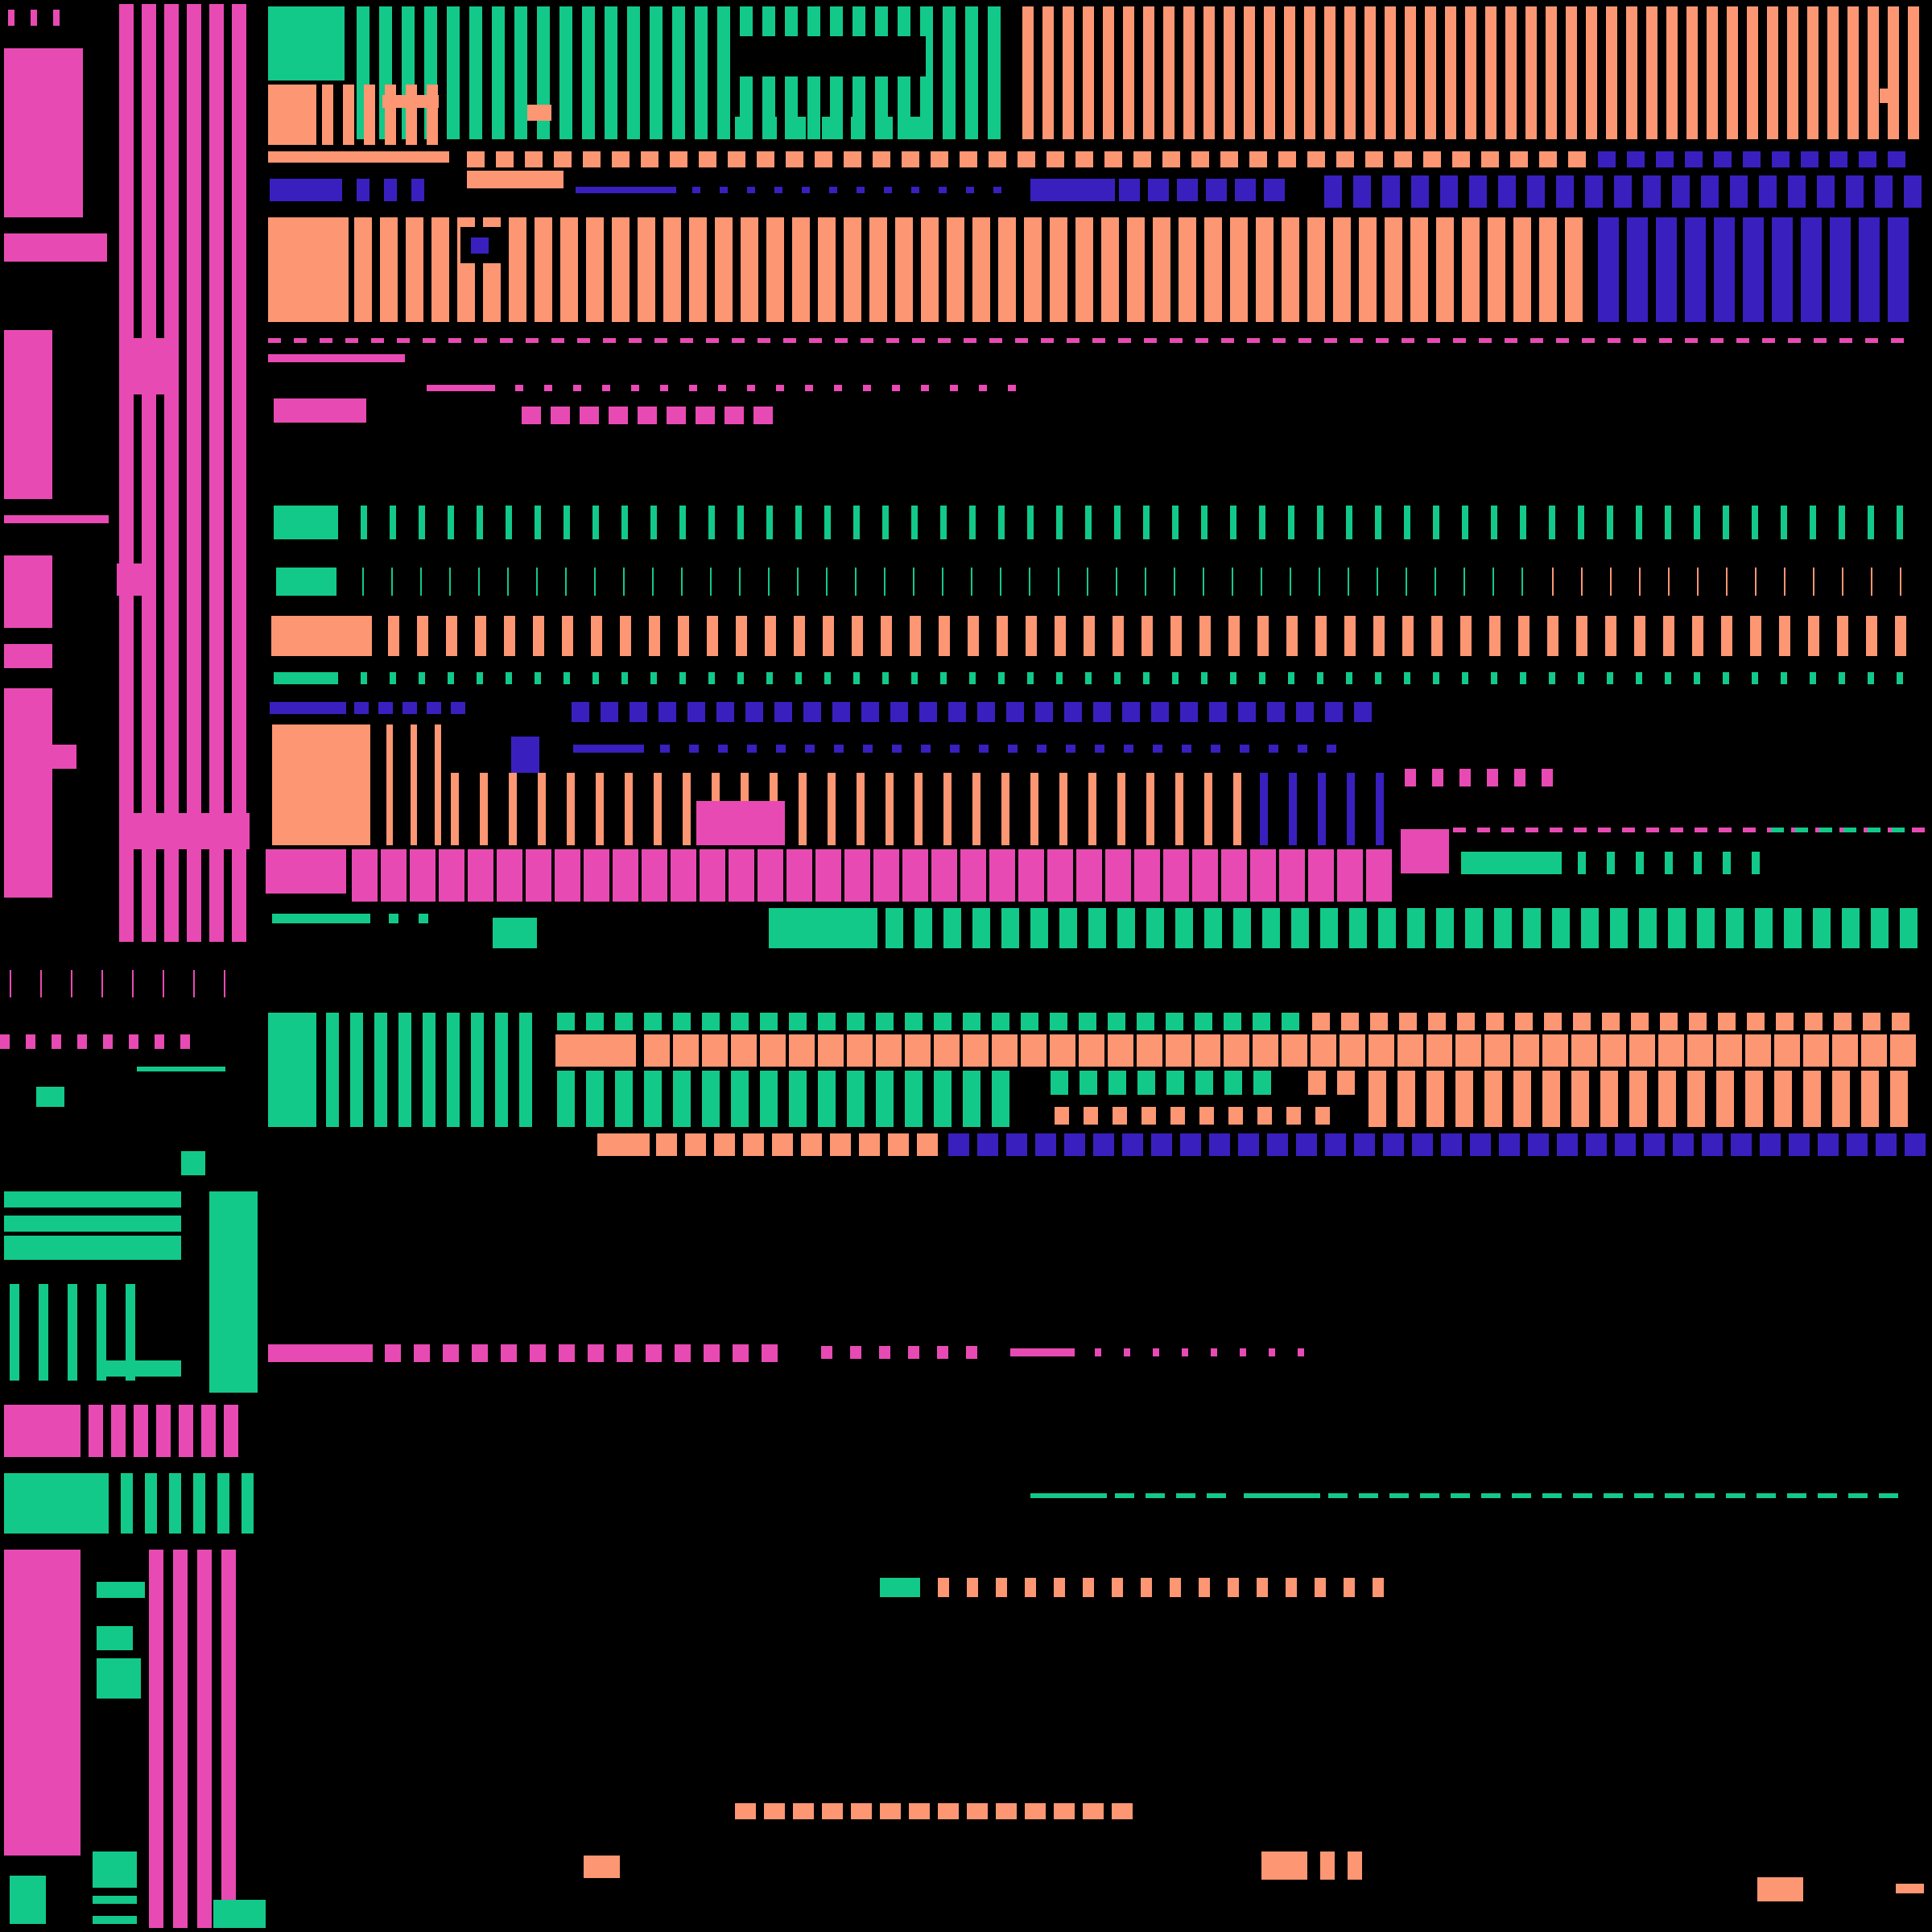  What do you see at coordinates (410, 101) in the screenshot?
I see `salmon-chip` at bounding box center [410, 101].